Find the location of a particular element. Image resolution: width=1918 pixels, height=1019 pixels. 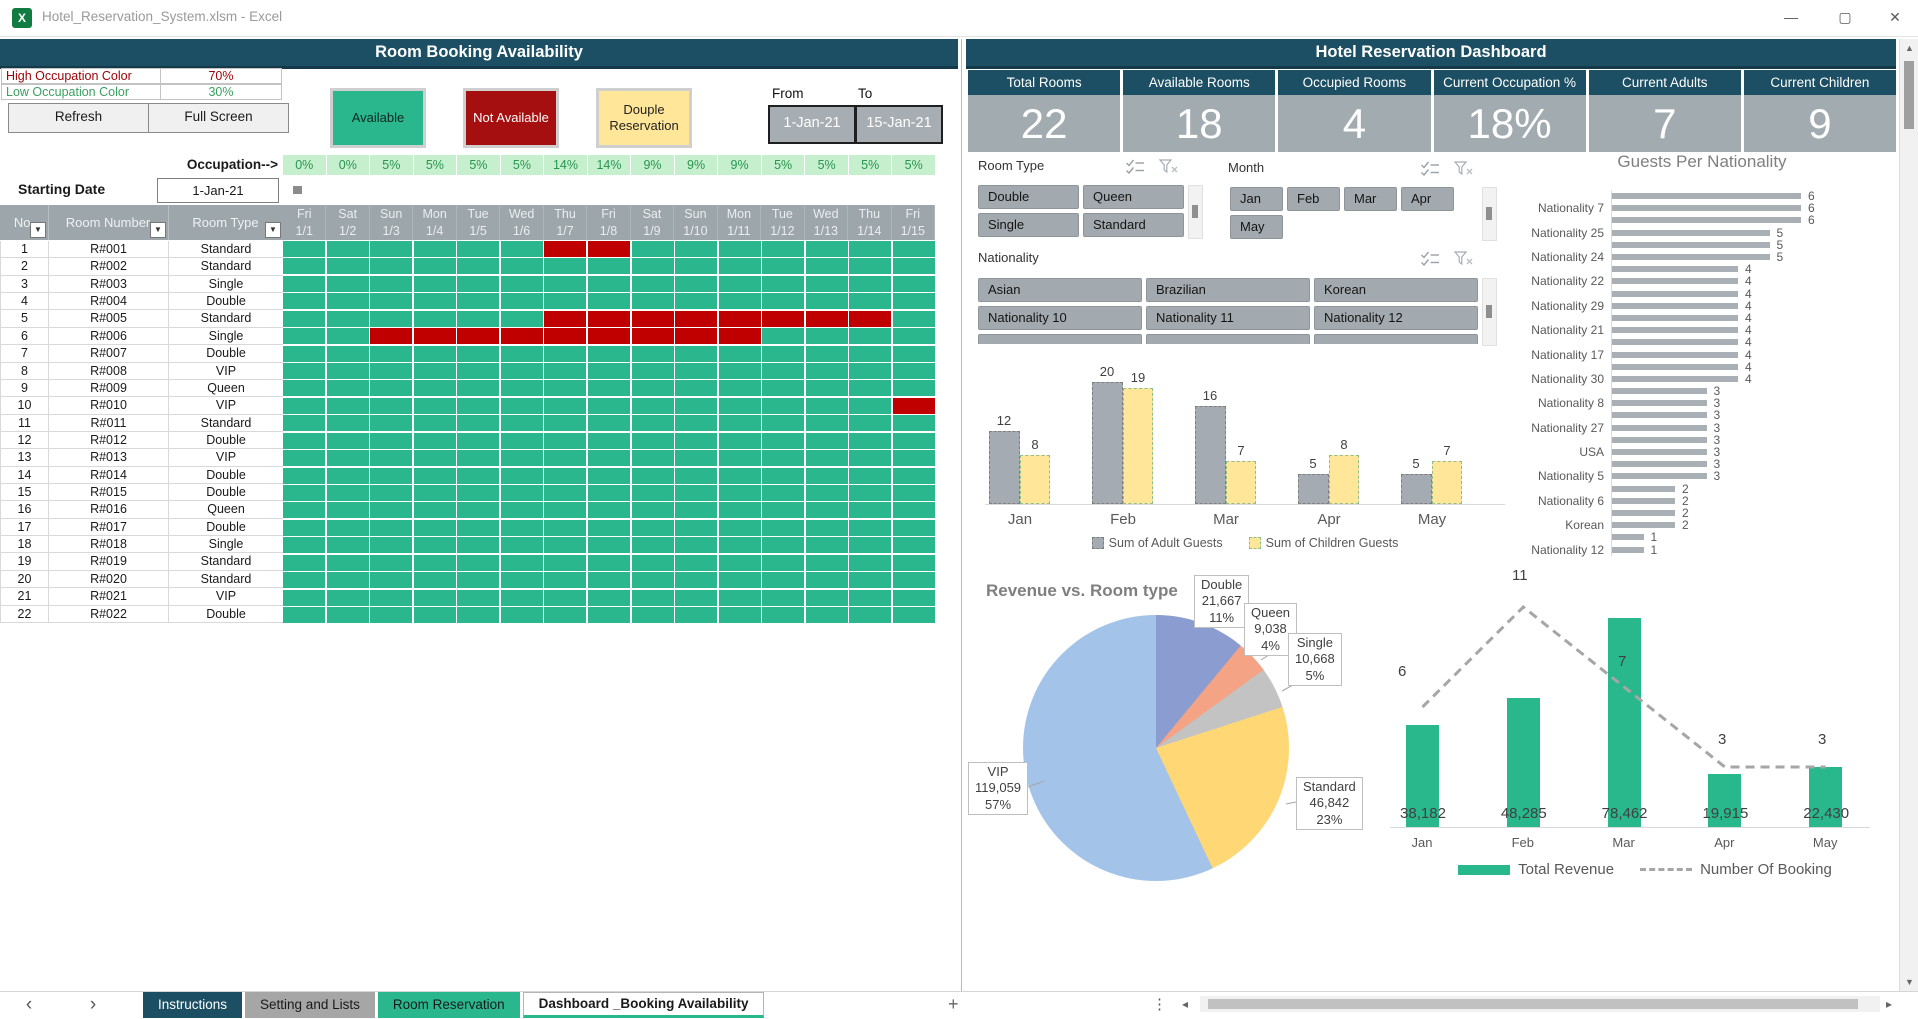

room-type-cell: Double is located at coordinates (226, 475).